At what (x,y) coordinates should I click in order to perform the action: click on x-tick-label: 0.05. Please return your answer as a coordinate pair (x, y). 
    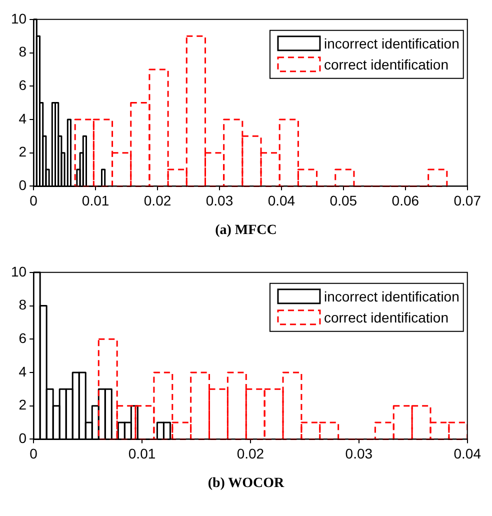
    Looking at the image, I should click on (344, 200).